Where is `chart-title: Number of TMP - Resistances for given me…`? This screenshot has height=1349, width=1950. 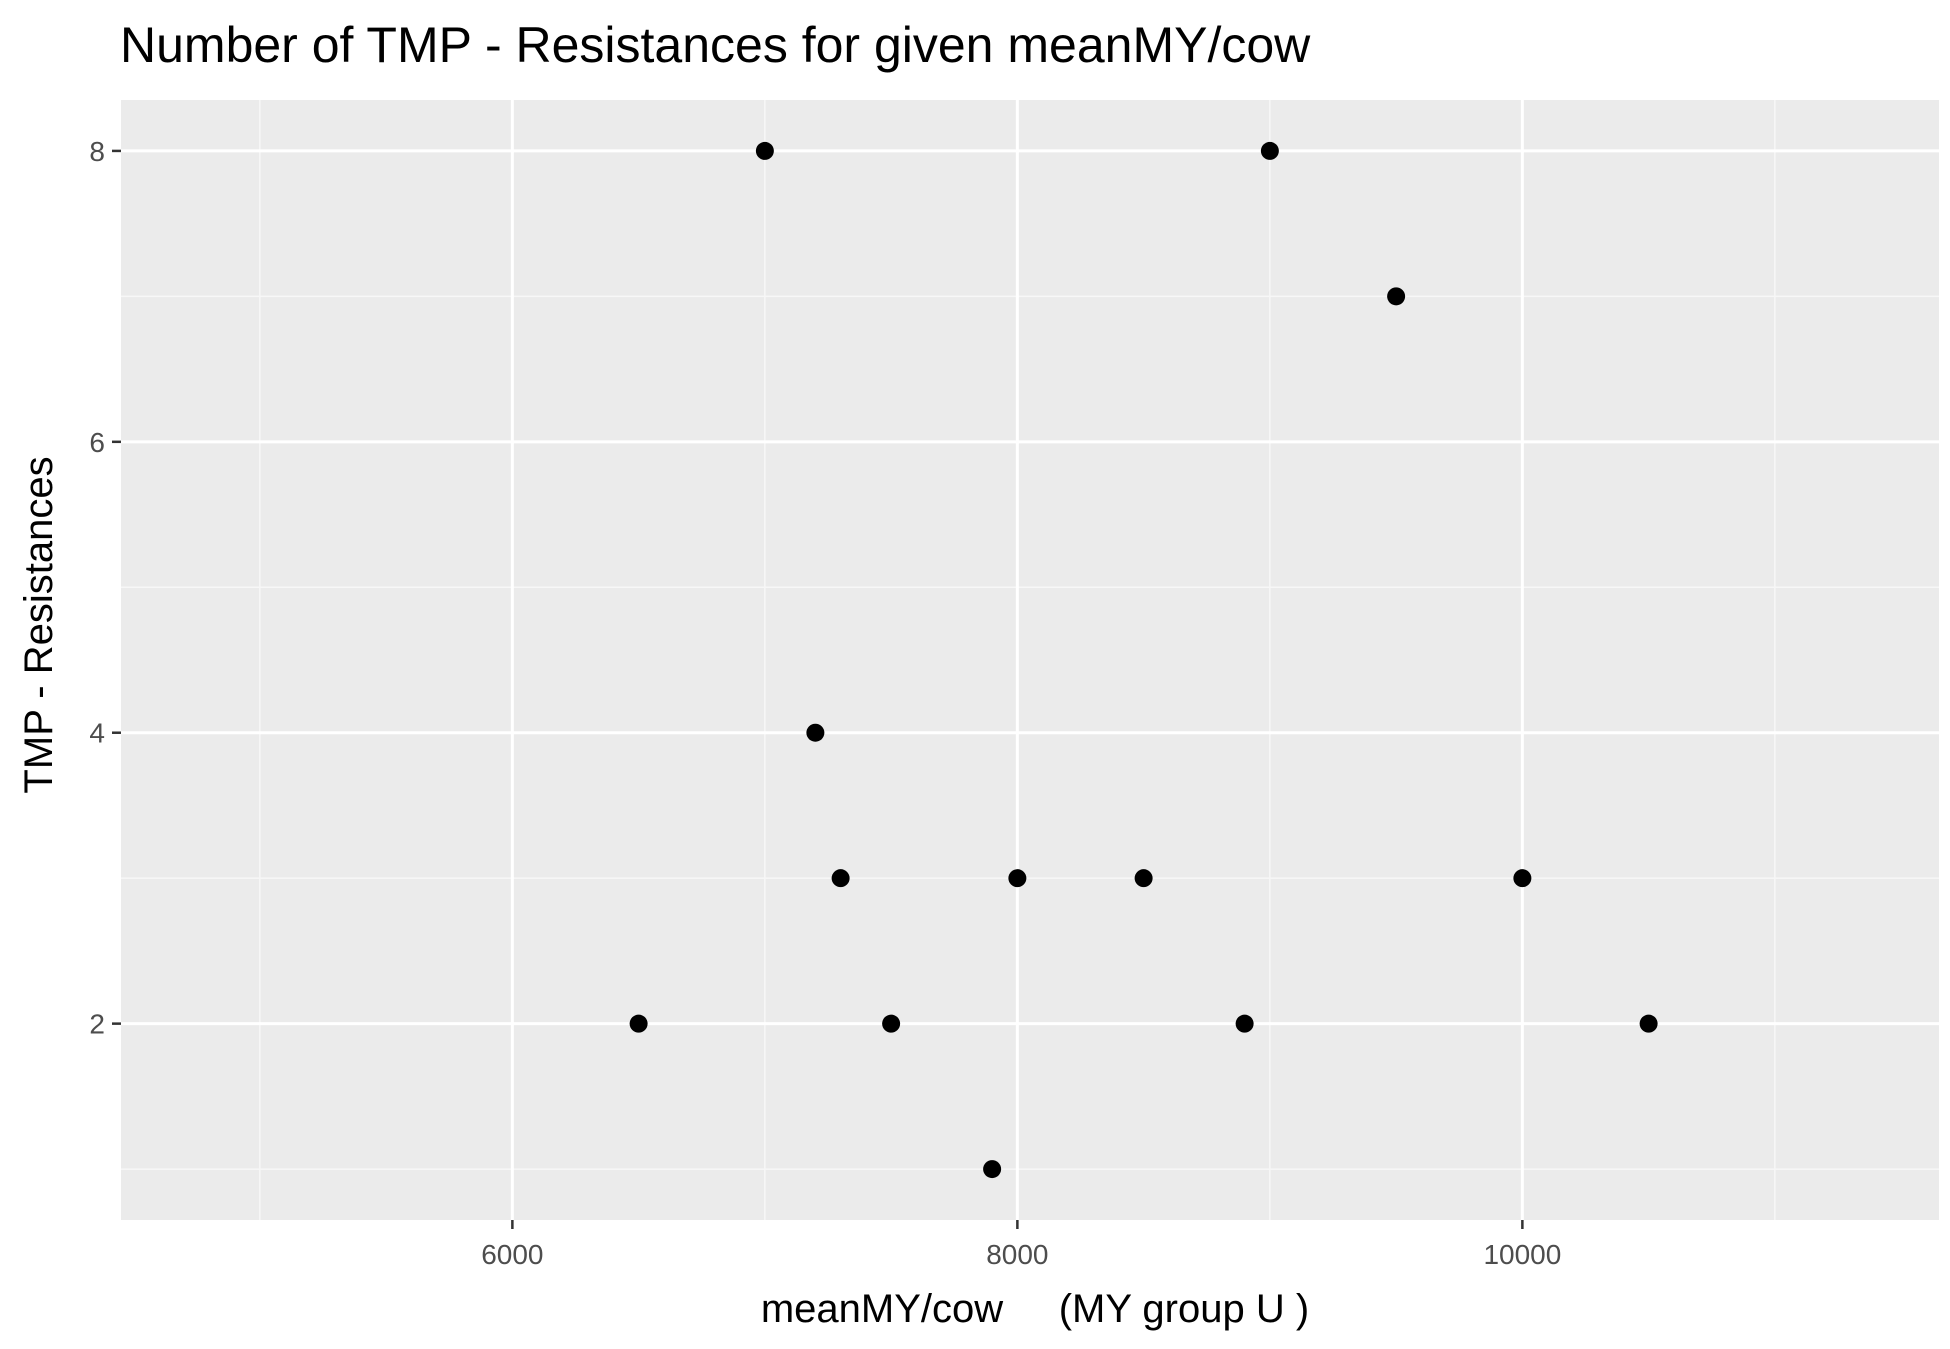 chart-title: Number of TMP - Resistances for given me… is located at coordinates (715, 45).